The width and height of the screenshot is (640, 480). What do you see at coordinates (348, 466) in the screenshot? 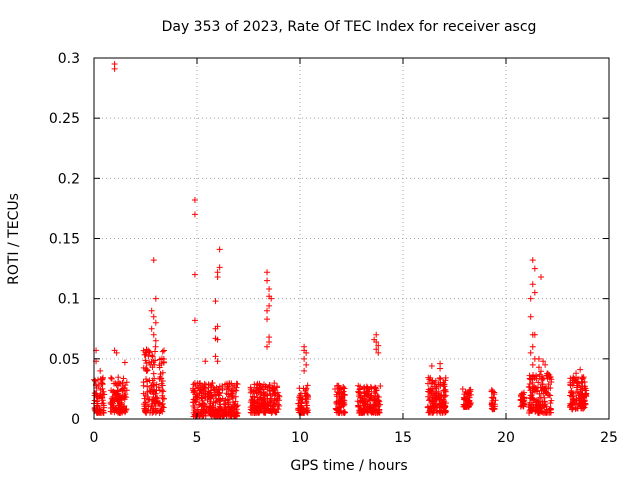
I see `x-axis-label: GPS time / hours` at bounding box center [348, 466].